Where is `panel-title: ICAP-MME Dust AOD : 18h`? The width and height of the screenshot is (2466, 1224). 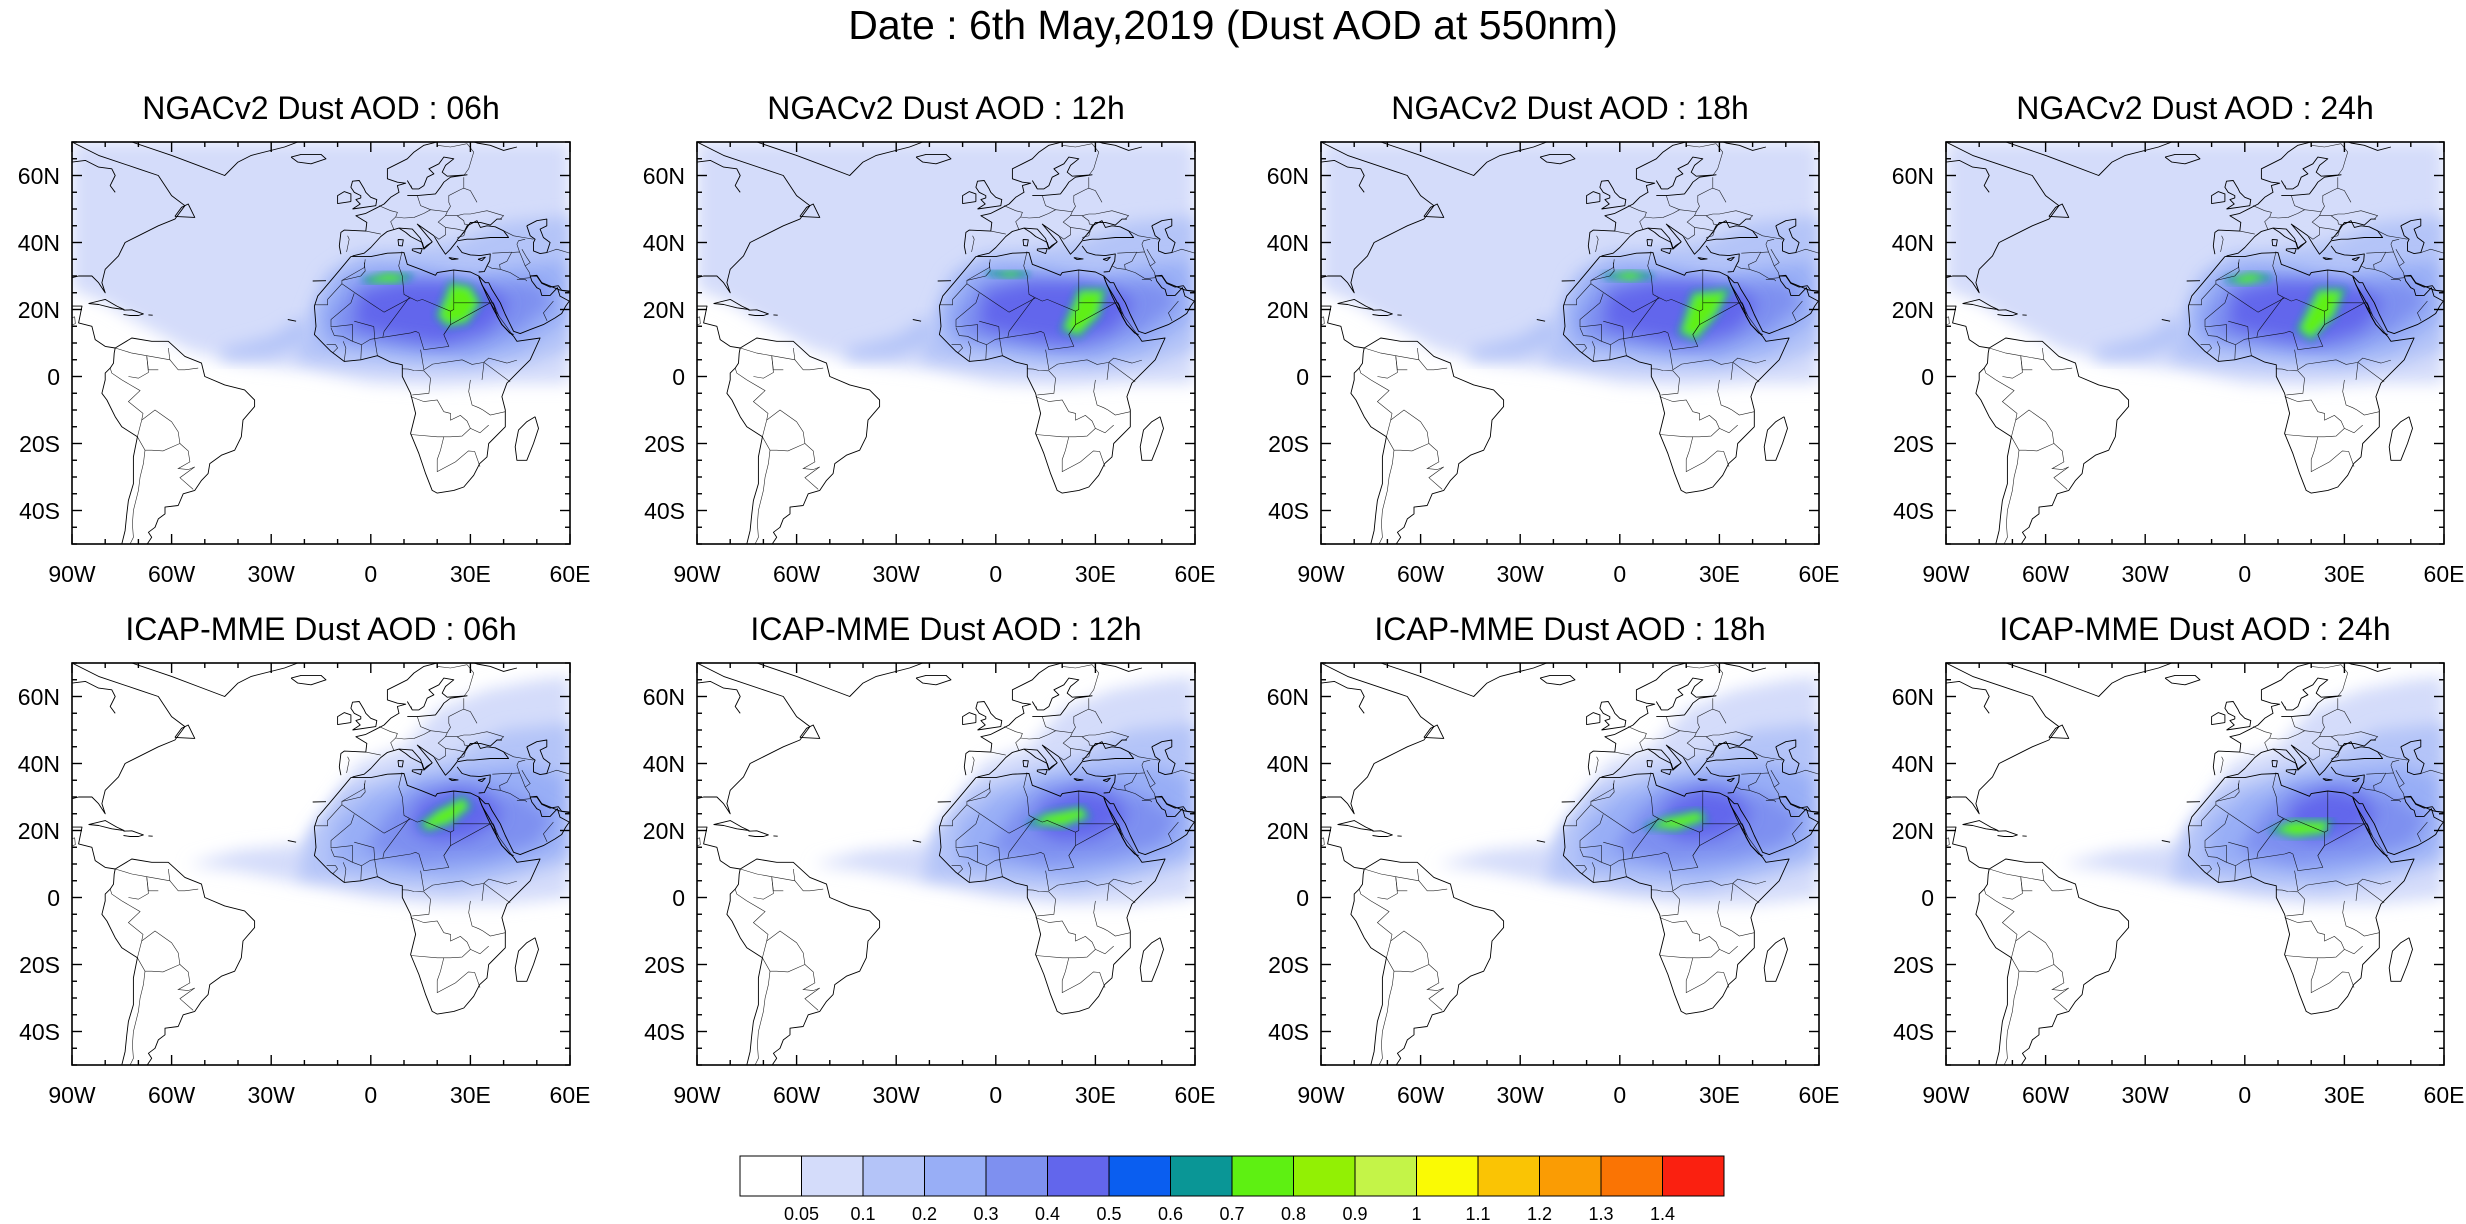
panel-title: ICAP-MME Dust AOD : 18h is located at coordinates (1570, 629).